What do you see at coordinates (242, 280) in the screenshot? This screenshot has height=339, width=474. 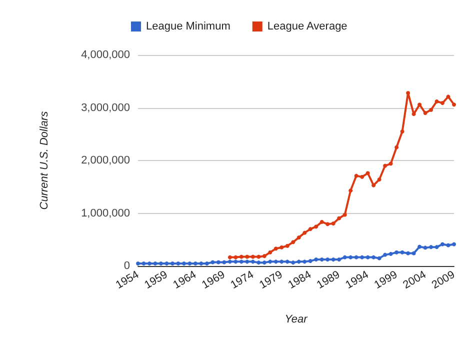 I see `x-tick-label: 1974` at bounding box center [242, 280].